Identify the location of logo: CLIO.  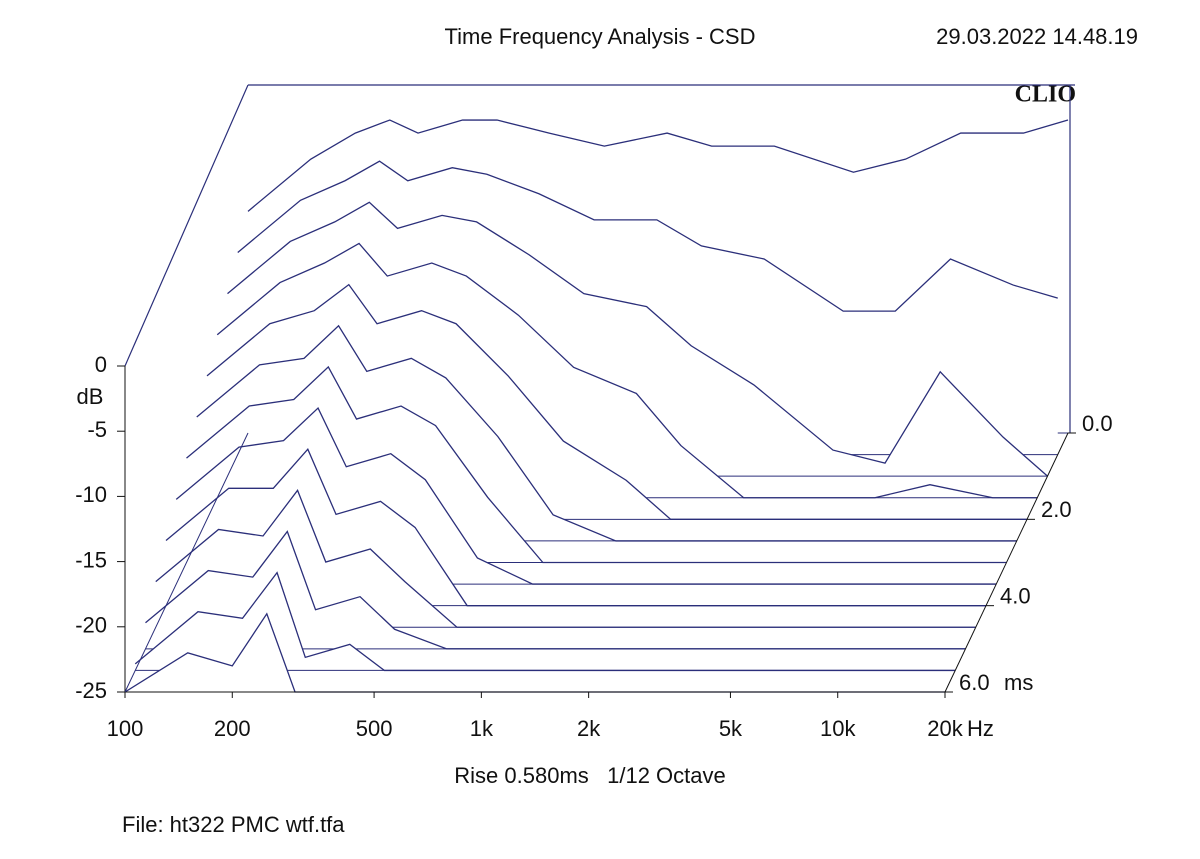
(1045, 95).